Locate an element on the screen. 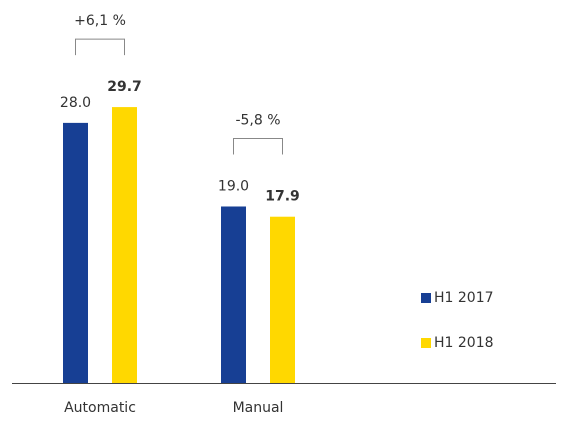 The image size is (568, 446). value-label: 19.0 is located at coordinates (233, 186).